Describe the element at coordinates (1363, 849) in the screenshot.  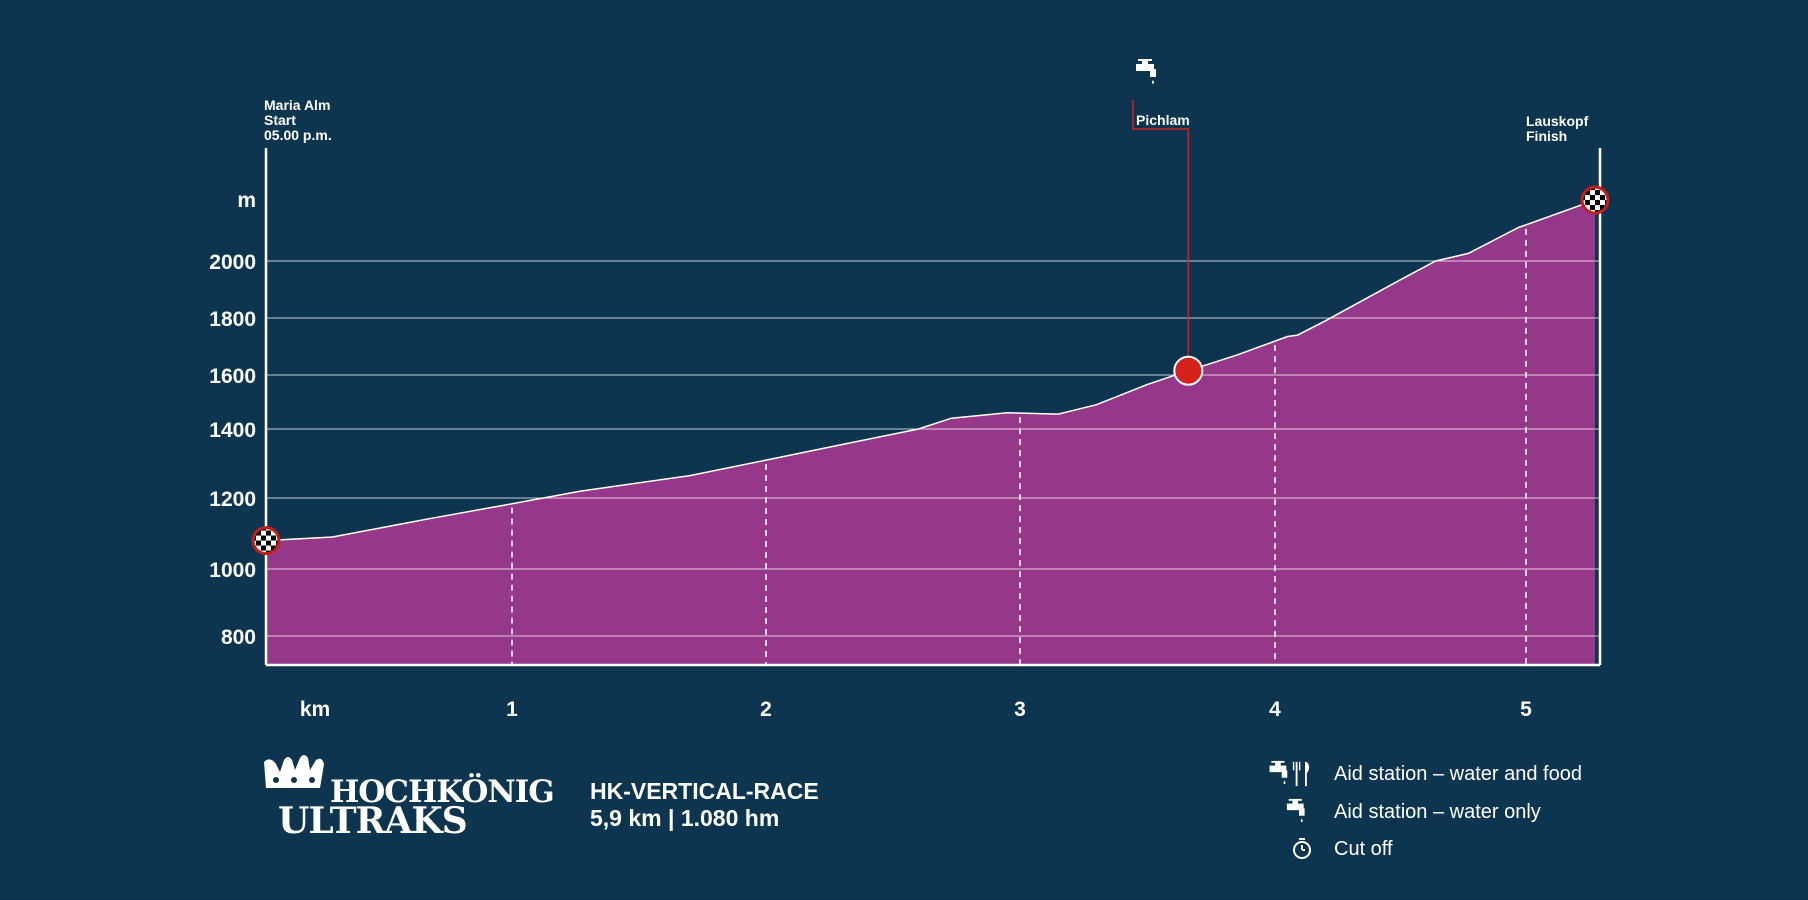
I see `legend-label-cutoff: Cut off` at that location.